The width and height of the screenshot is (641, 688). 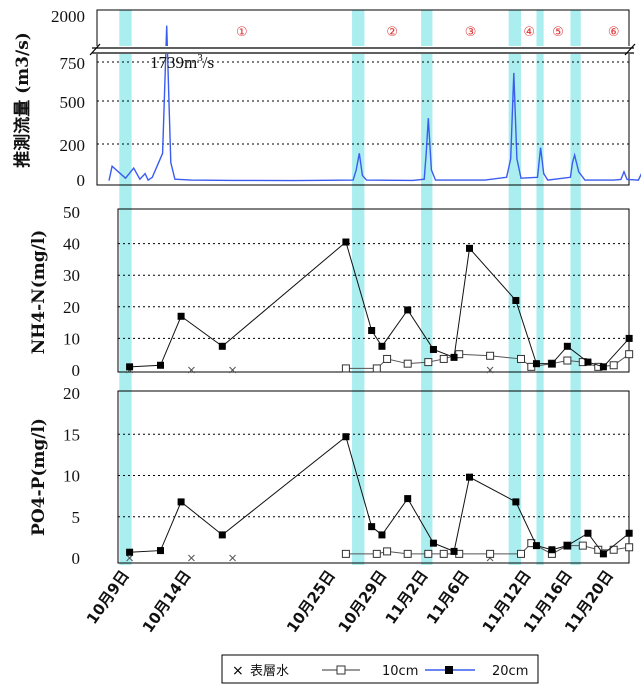 I want to click on po4-ytick-2: 10, so click(x=71, y=476).